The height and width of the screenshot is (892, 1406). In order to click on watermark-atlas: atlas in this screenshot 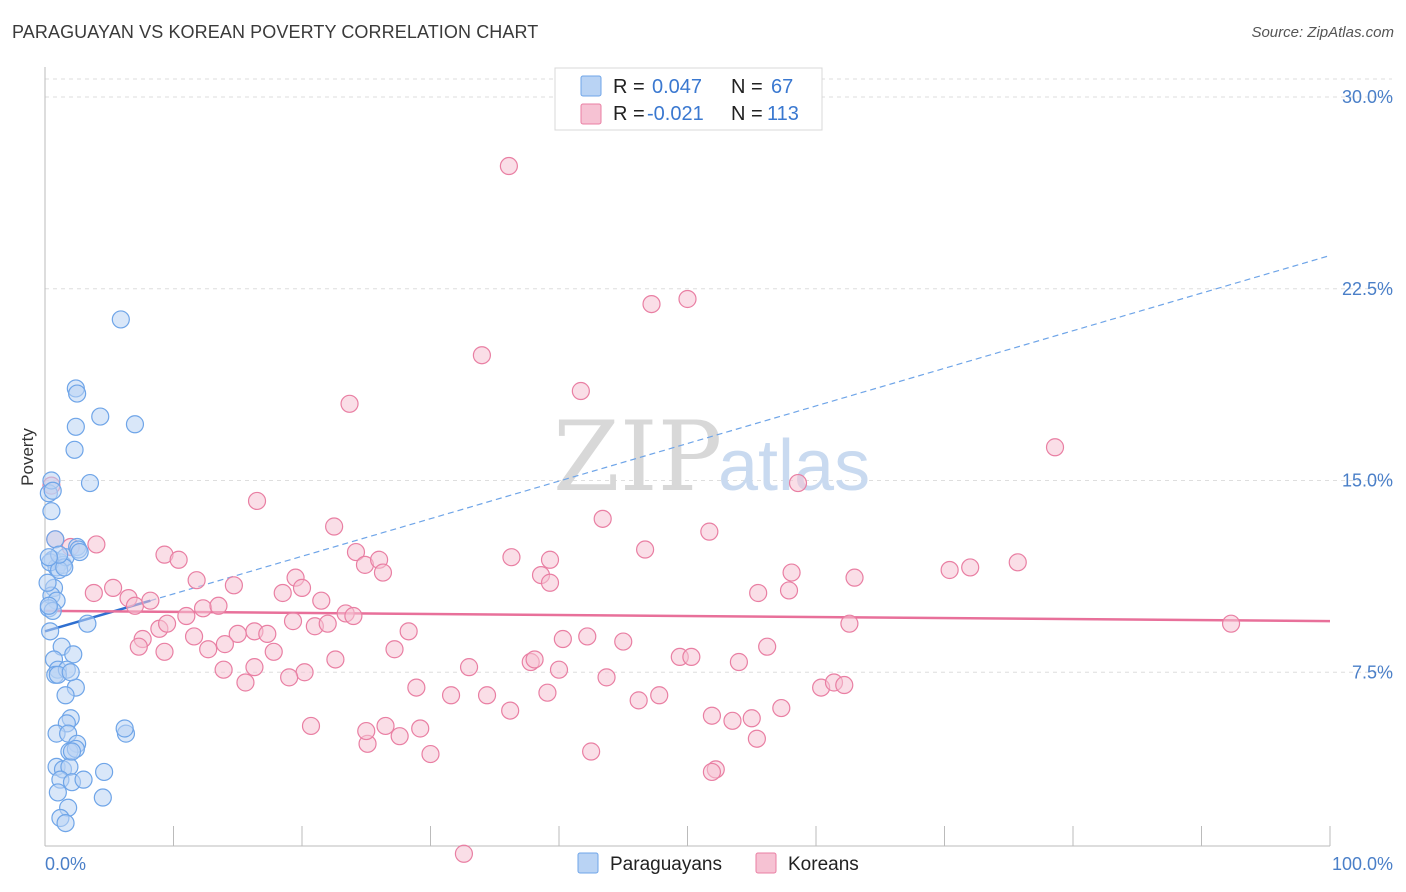, I will do `click(794, 466)`.